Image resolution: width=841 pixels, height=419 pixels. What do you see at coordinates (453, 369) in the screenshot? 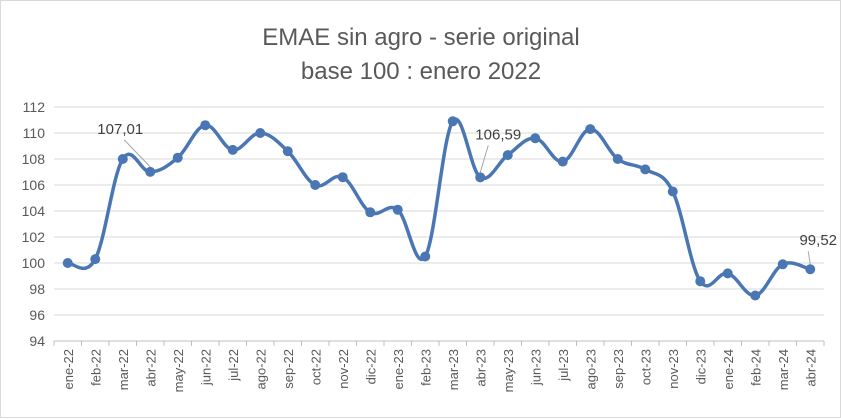
I see `x-tick-label: mar-23` at bounding box center [453, 369].